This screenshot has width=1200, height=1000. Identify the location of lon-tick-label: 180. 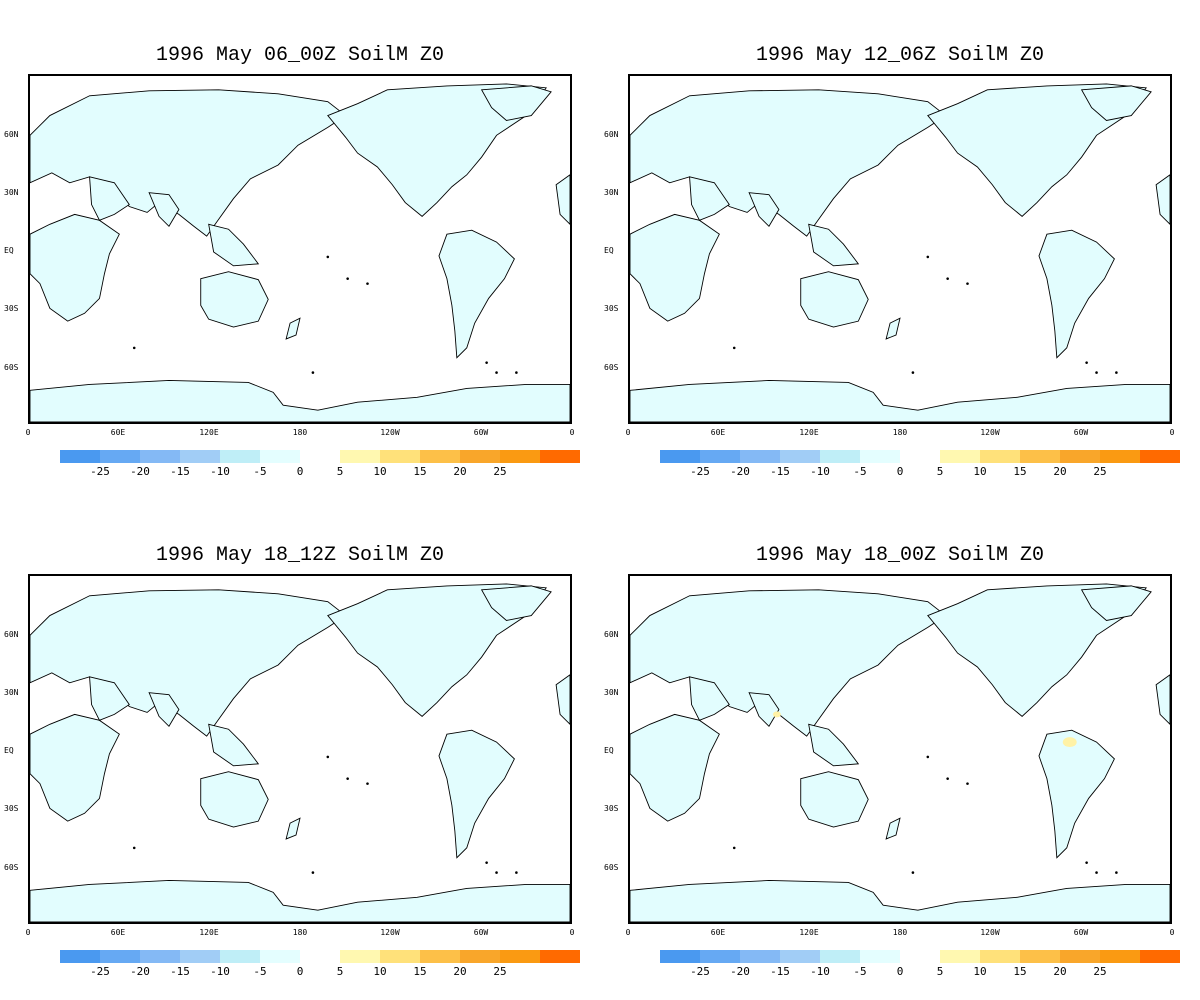
(900, 932).